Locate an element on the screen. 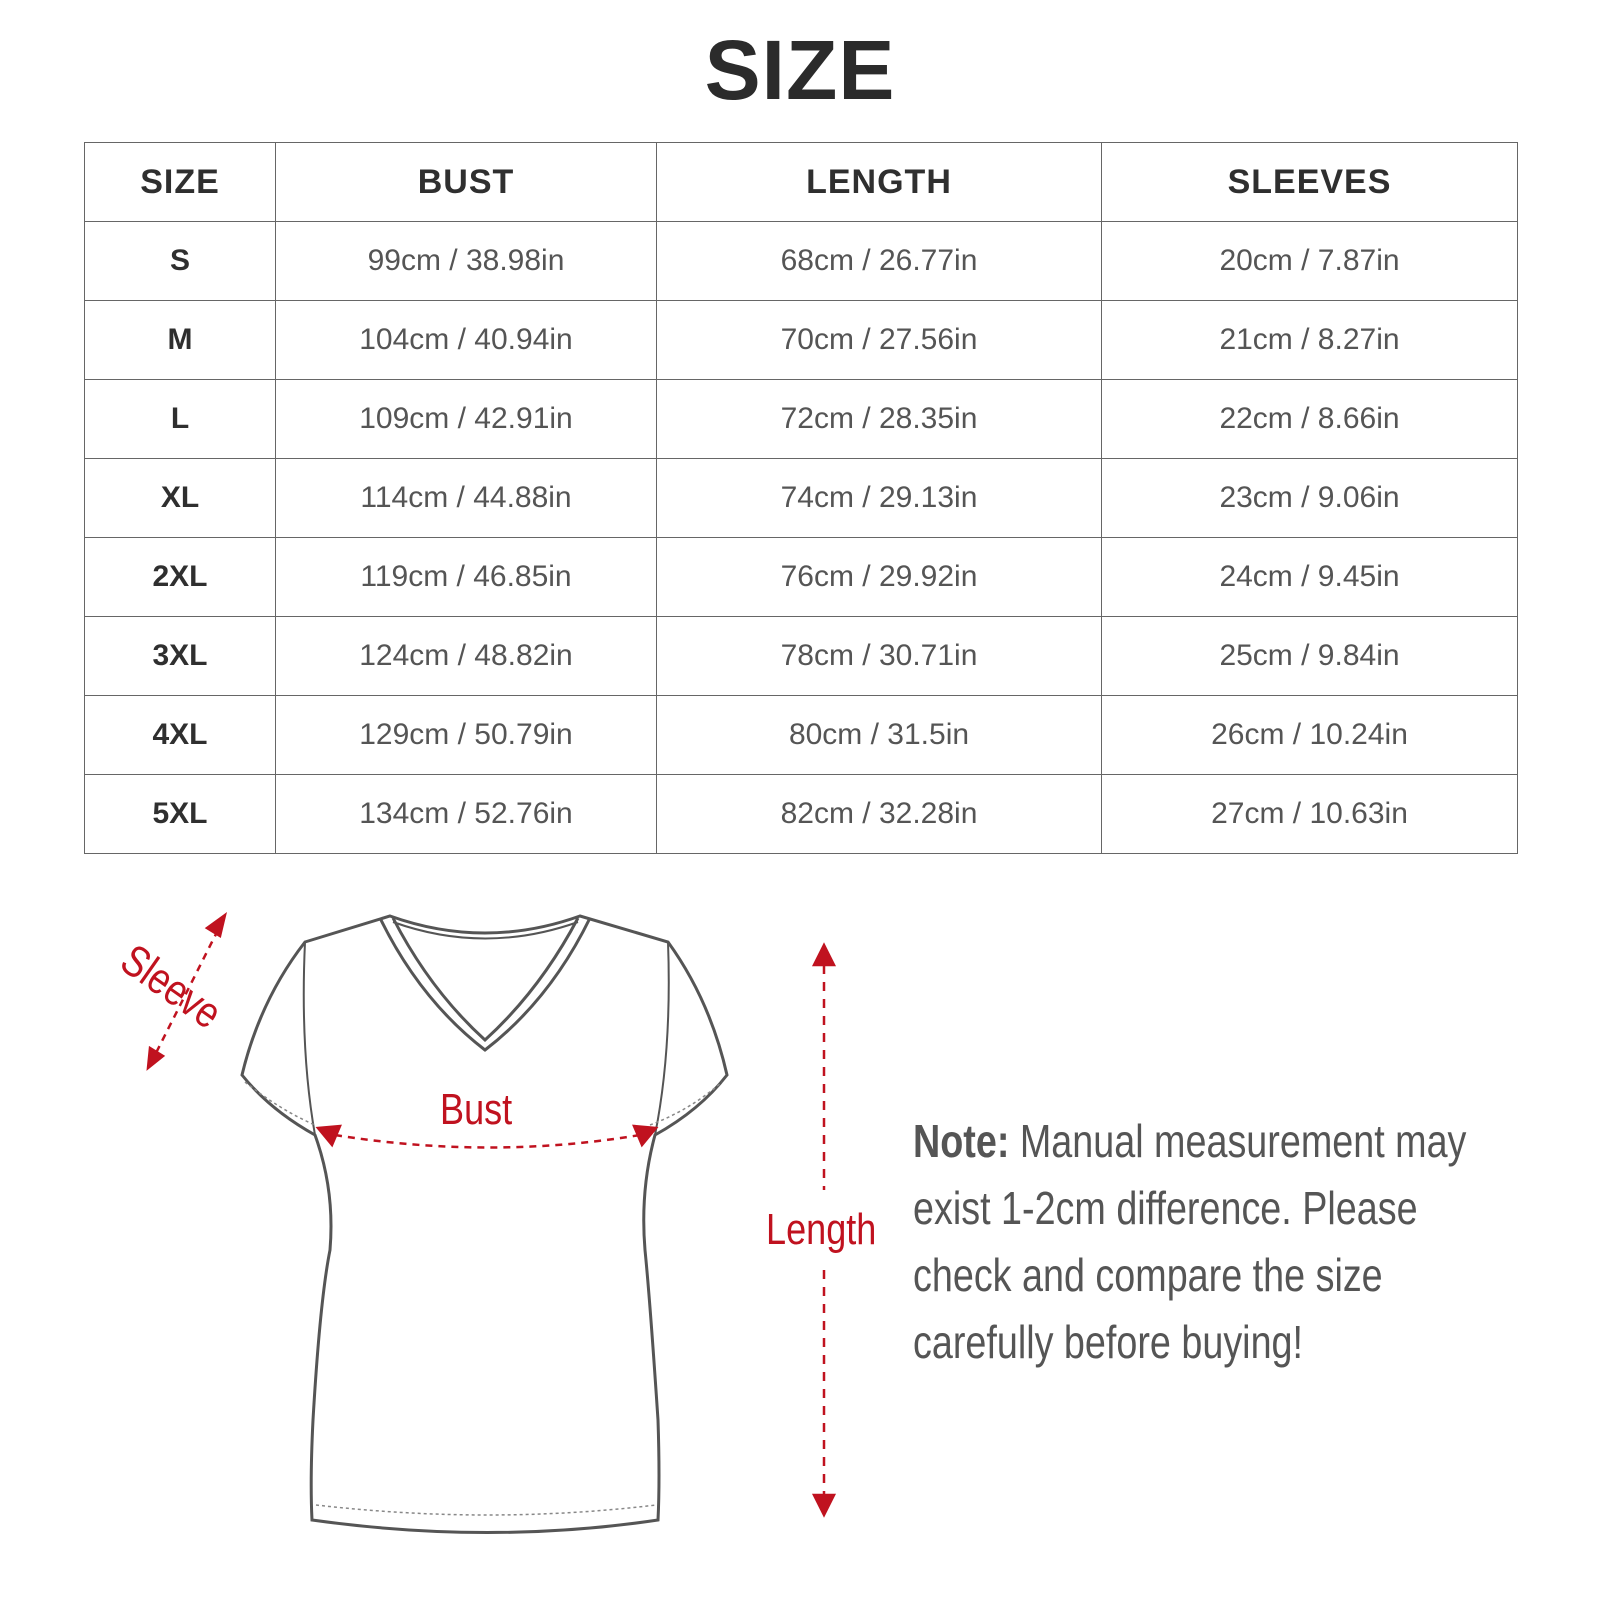  cell-length: 68cm / 26.77in is located at coordinates (879, 261).